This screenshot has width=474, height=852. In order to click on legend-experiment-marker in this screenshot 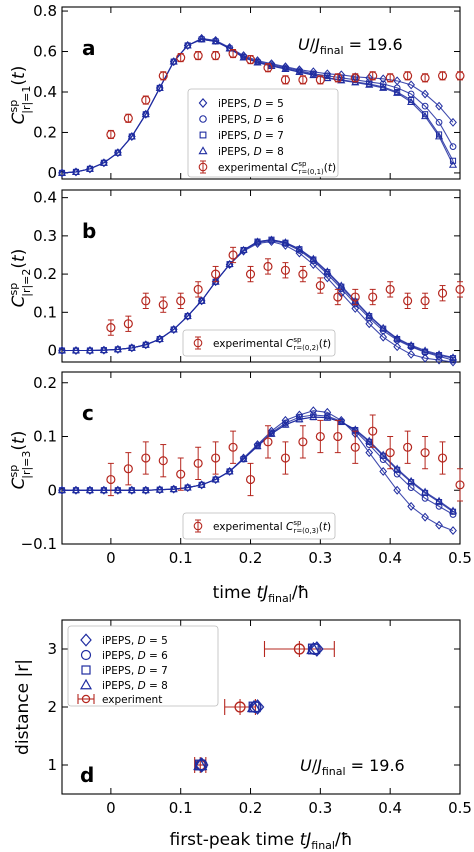, I will do `click(86, 699)`.